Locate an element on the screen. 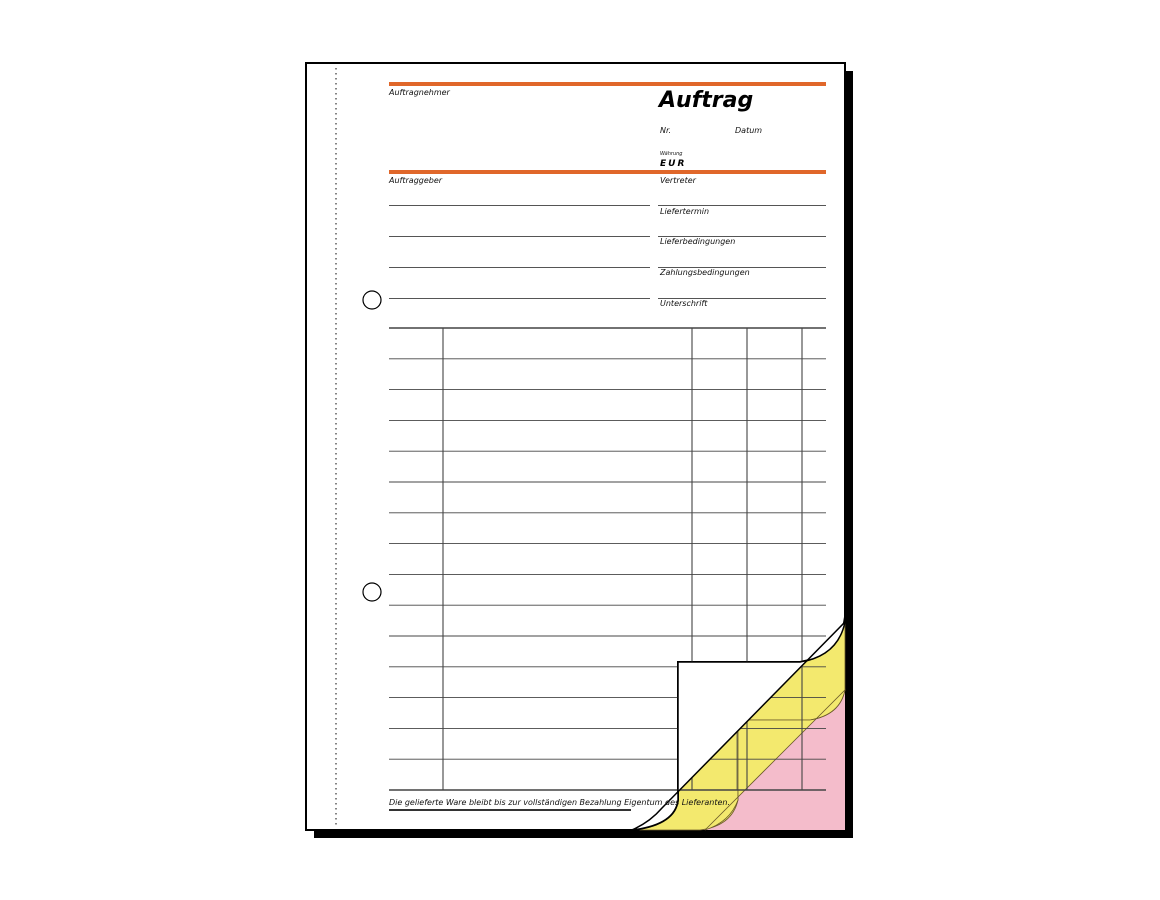 This screenshot has height=900, width=1160. contractor-label: Auftragnehmer is located at coordinates (419, 92).